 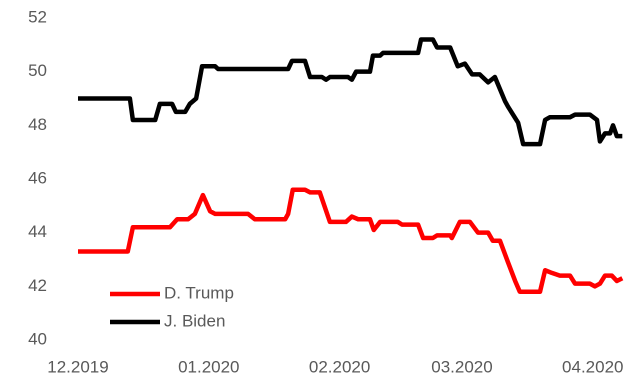 What do you see at coordinates (37, 16) in the screenshot?
I see `y-tick-label: 52` at bounding box center [37, 16].